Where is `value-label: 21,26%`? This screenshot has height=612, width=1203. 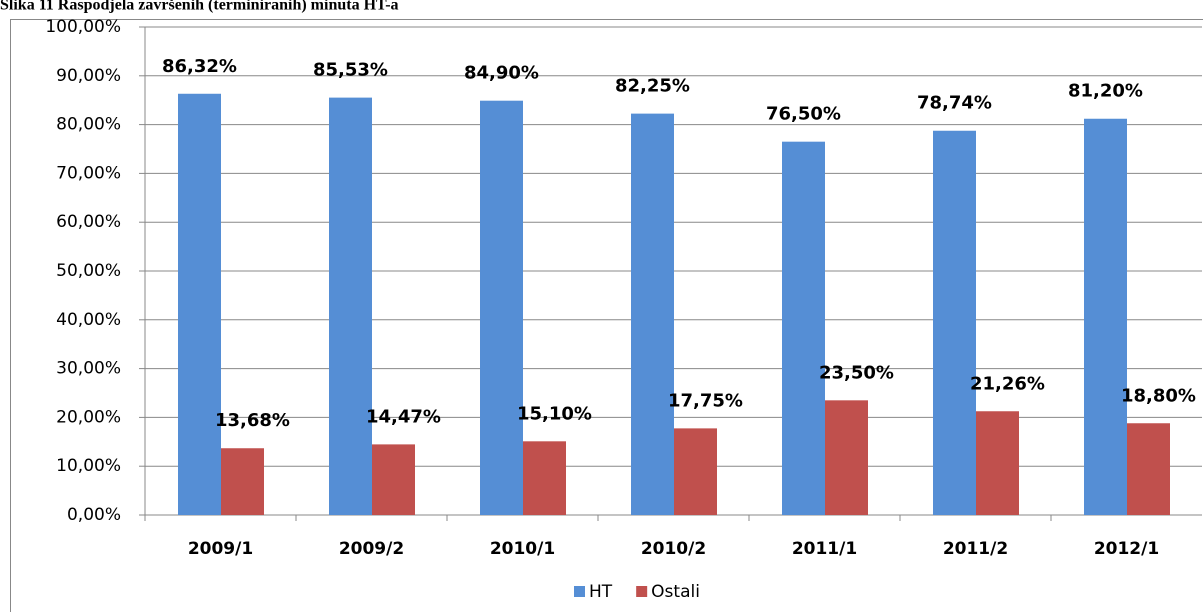
value-label: 21,26% is located at coordinates (1007, 383).